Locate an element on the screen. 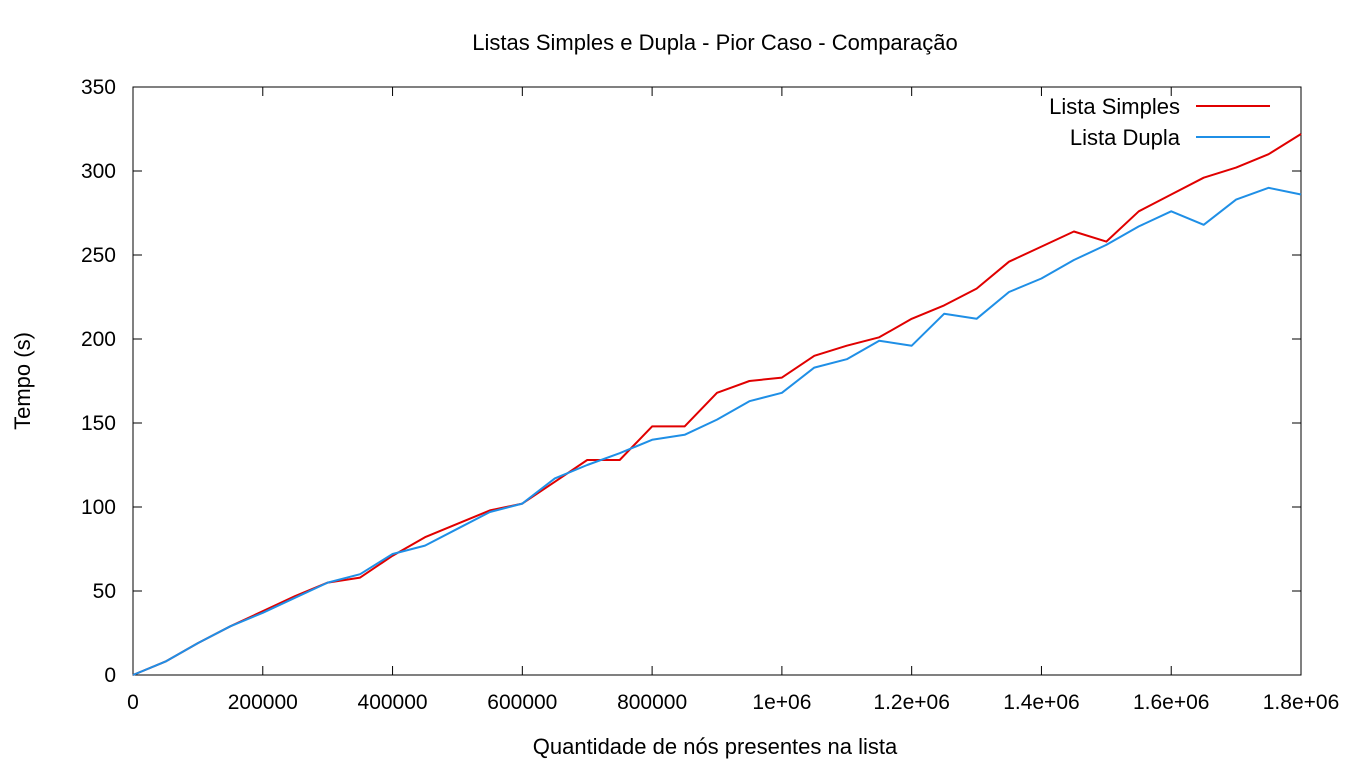 Image resolution: width=1366 pixels, height=768 pixels. x-tick-label: 1e+06 is located at coordinates (781, 702).